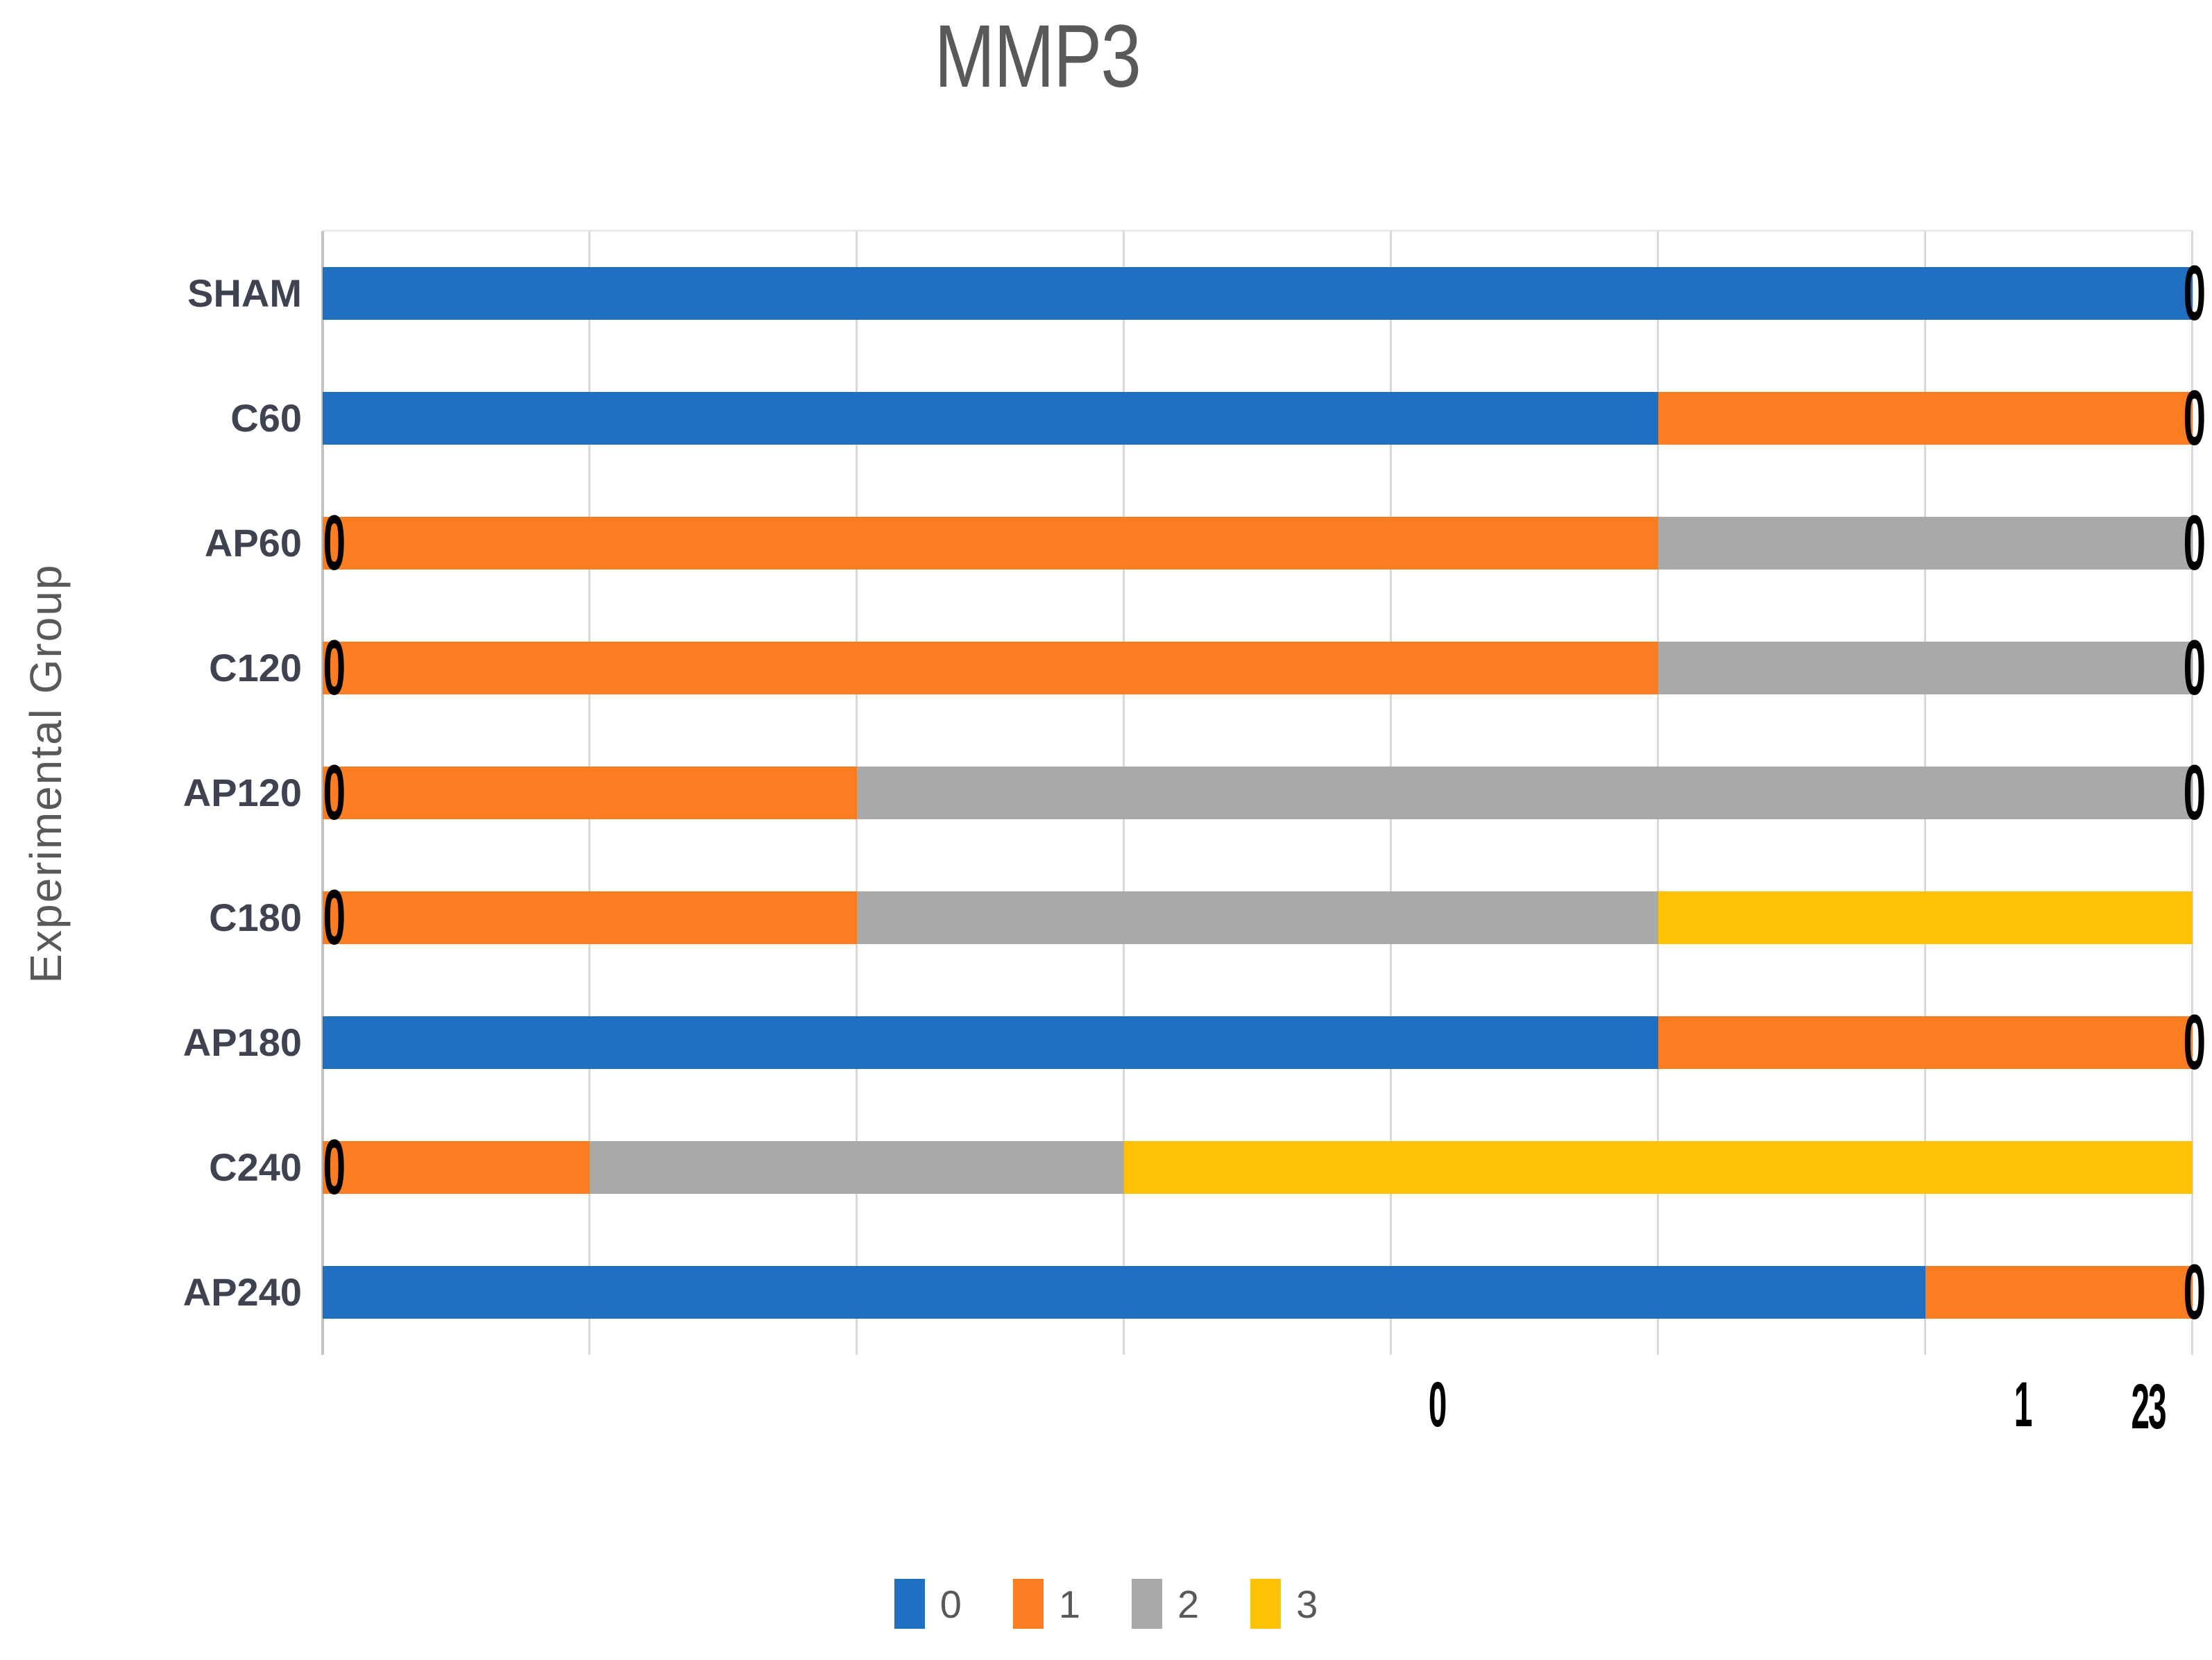 This screenshot has width=2212, height=1660. Describe the element at coordinates (1437, 1404) in the screenshot. I see `stray-data-label: 0` at that location.